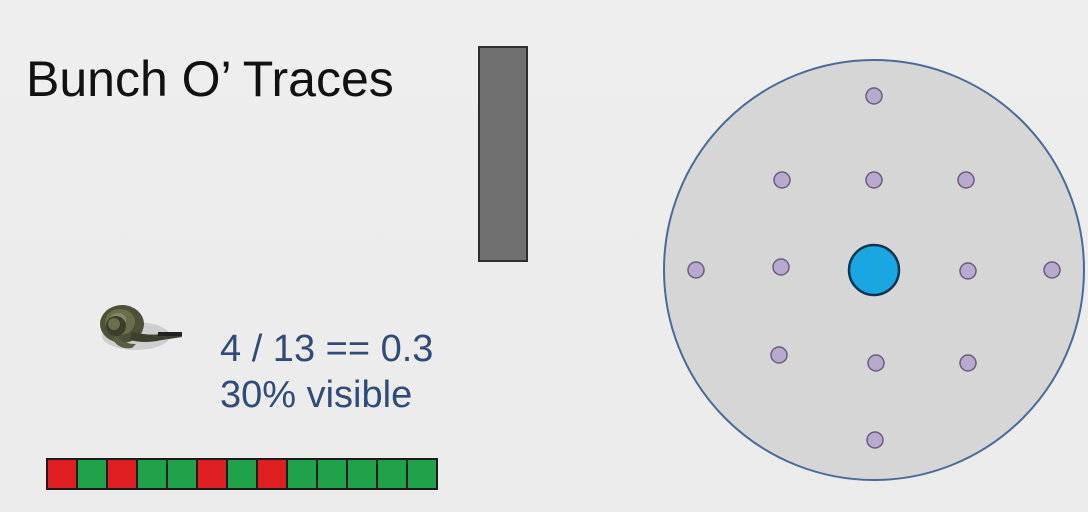 Image resolution: width=1088 pixels, height=512 pixels. I want to click on slide-title: Bunch O’ Traces, so click(210, 79).